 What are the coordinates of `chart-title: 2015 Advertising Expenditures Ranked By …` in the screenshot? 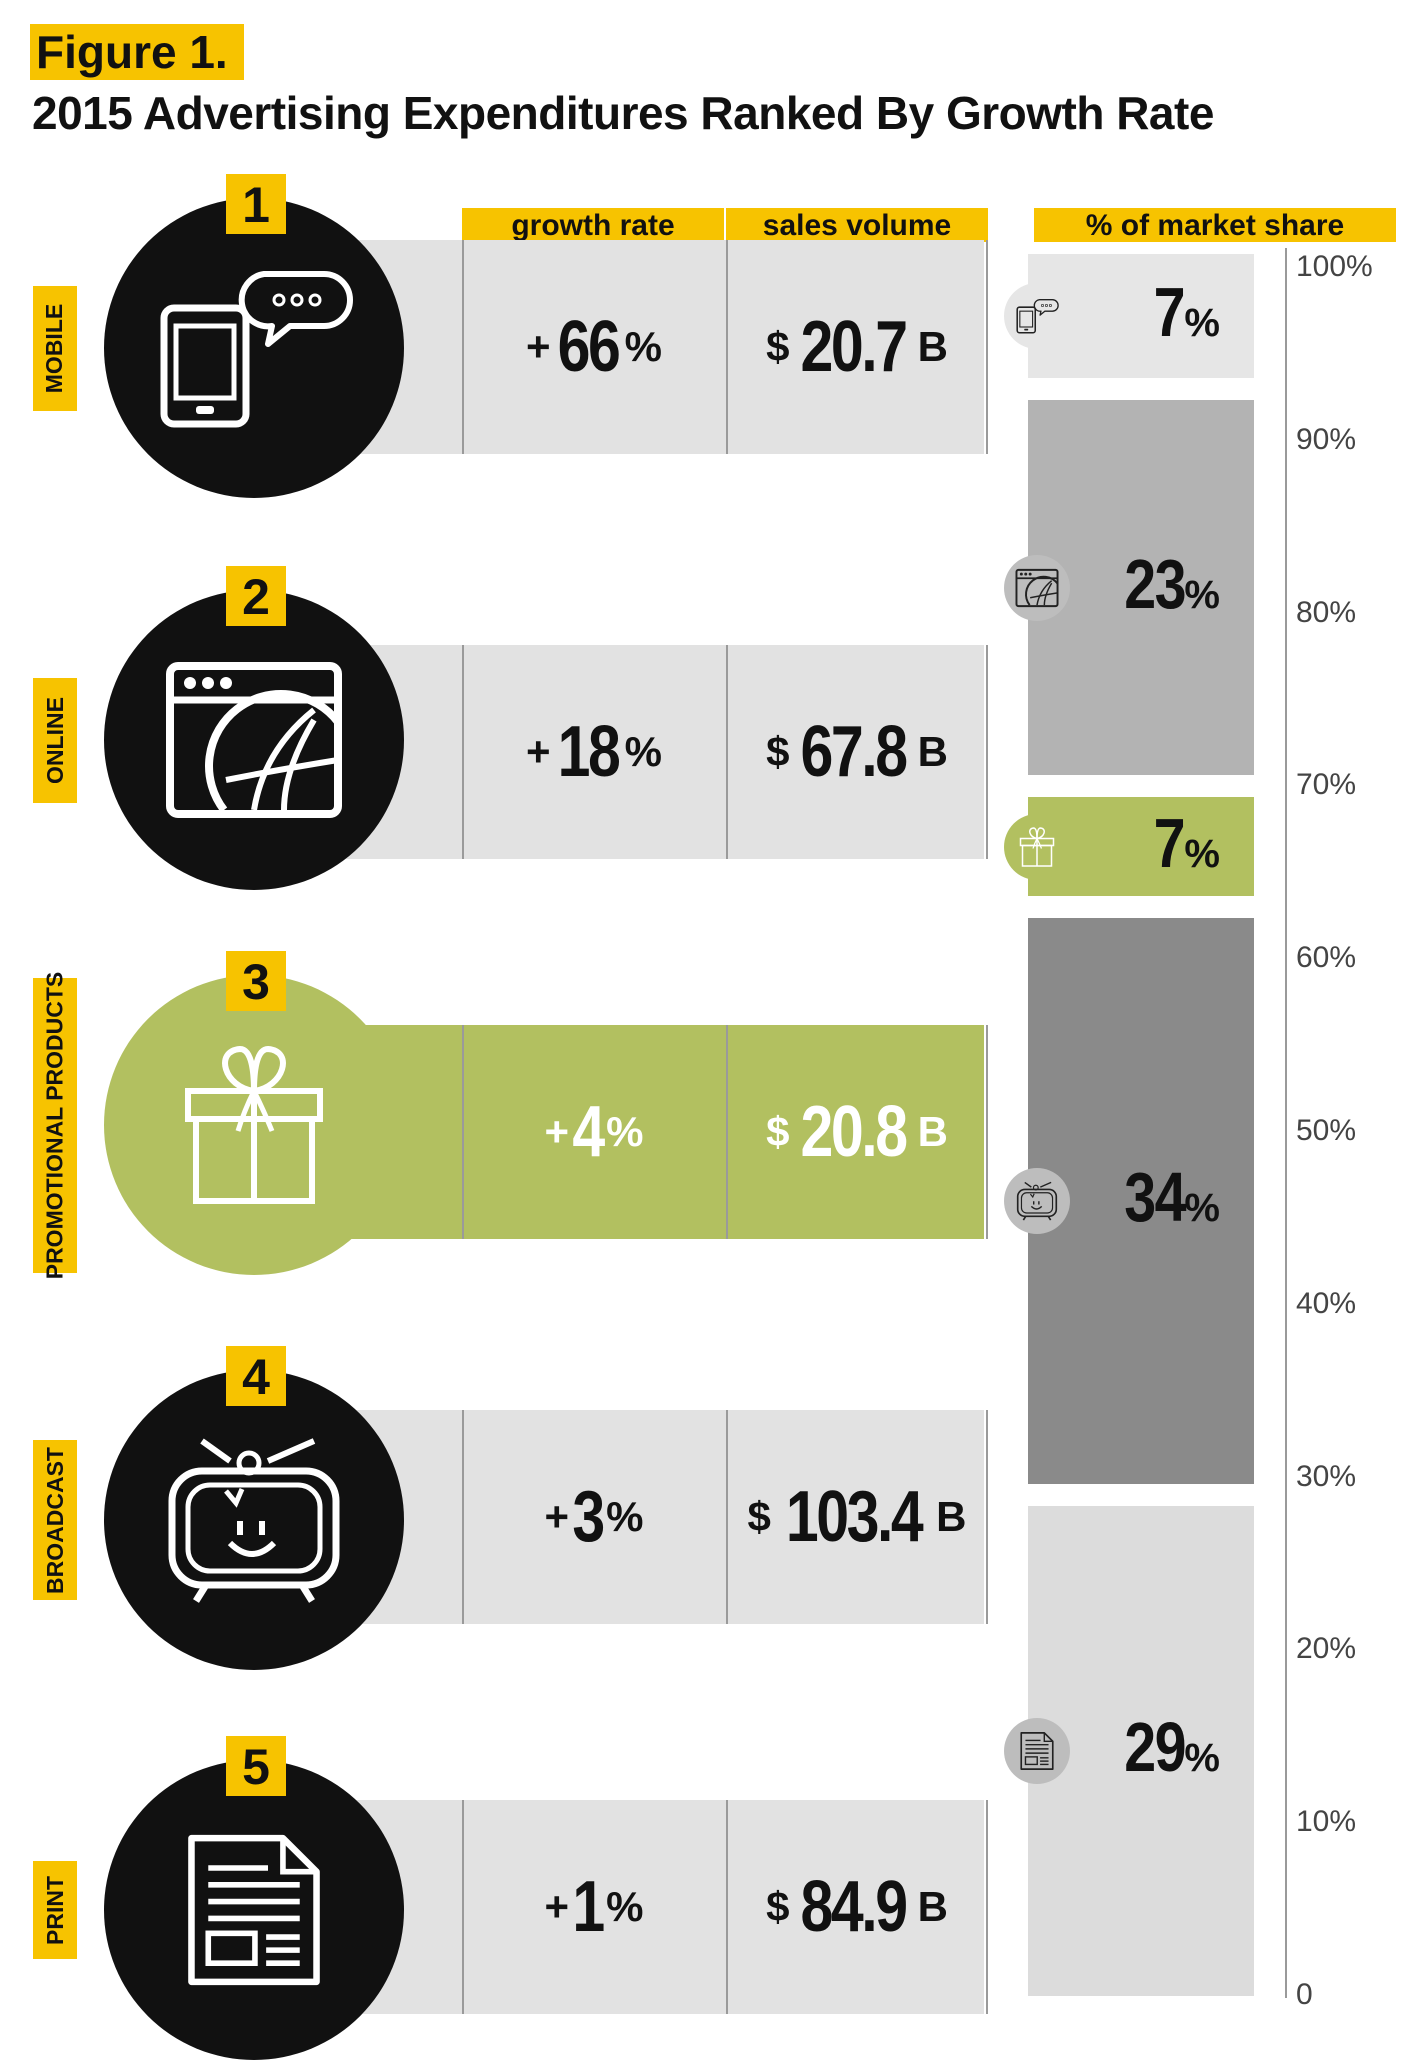 It's located at (623, 113).